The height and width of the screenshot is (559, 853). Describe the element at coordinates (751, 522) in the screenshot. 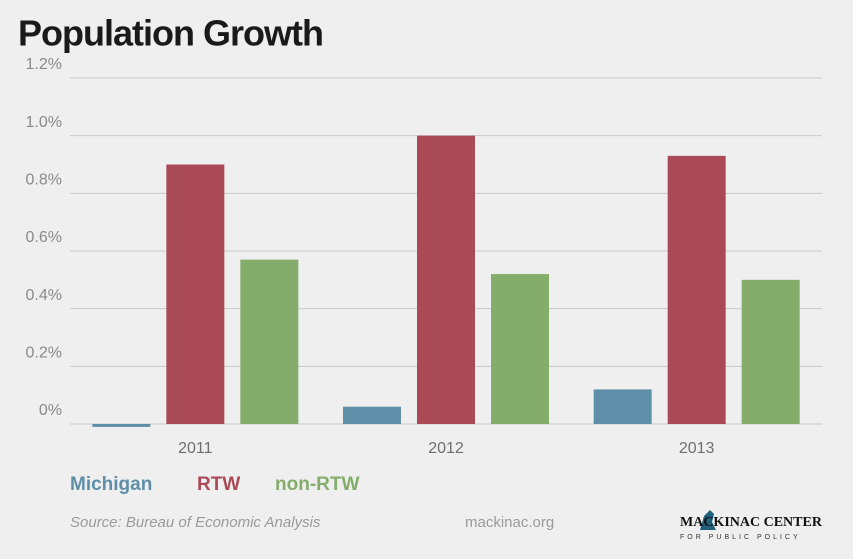

I see `logo: MACKINAC CENTER` at that location.